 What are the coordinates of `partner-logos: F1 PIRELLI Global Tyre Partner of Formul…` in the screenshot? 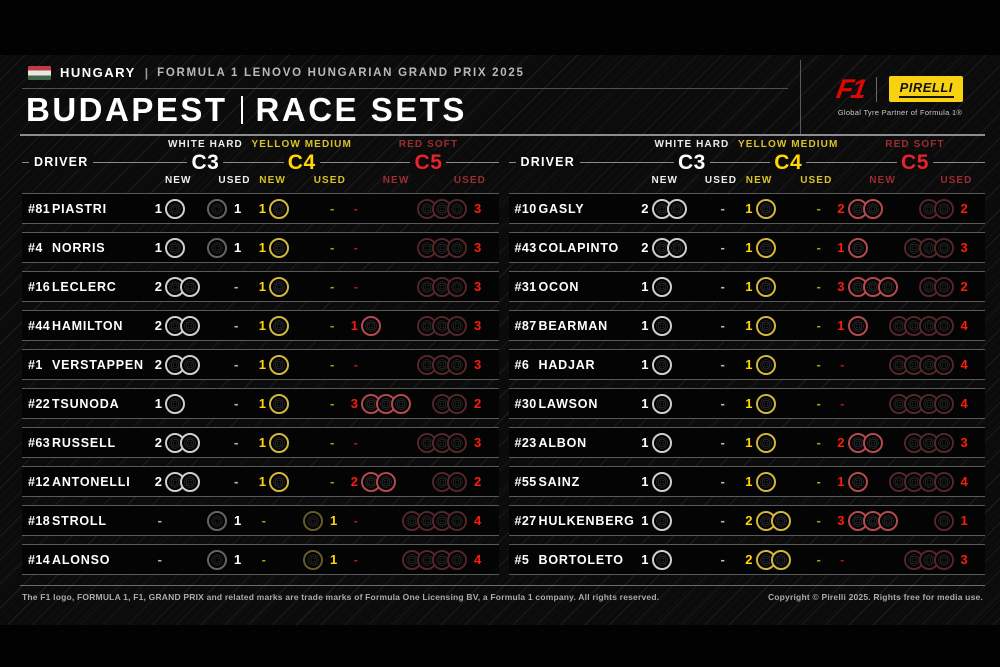 It's located at (900, 95).